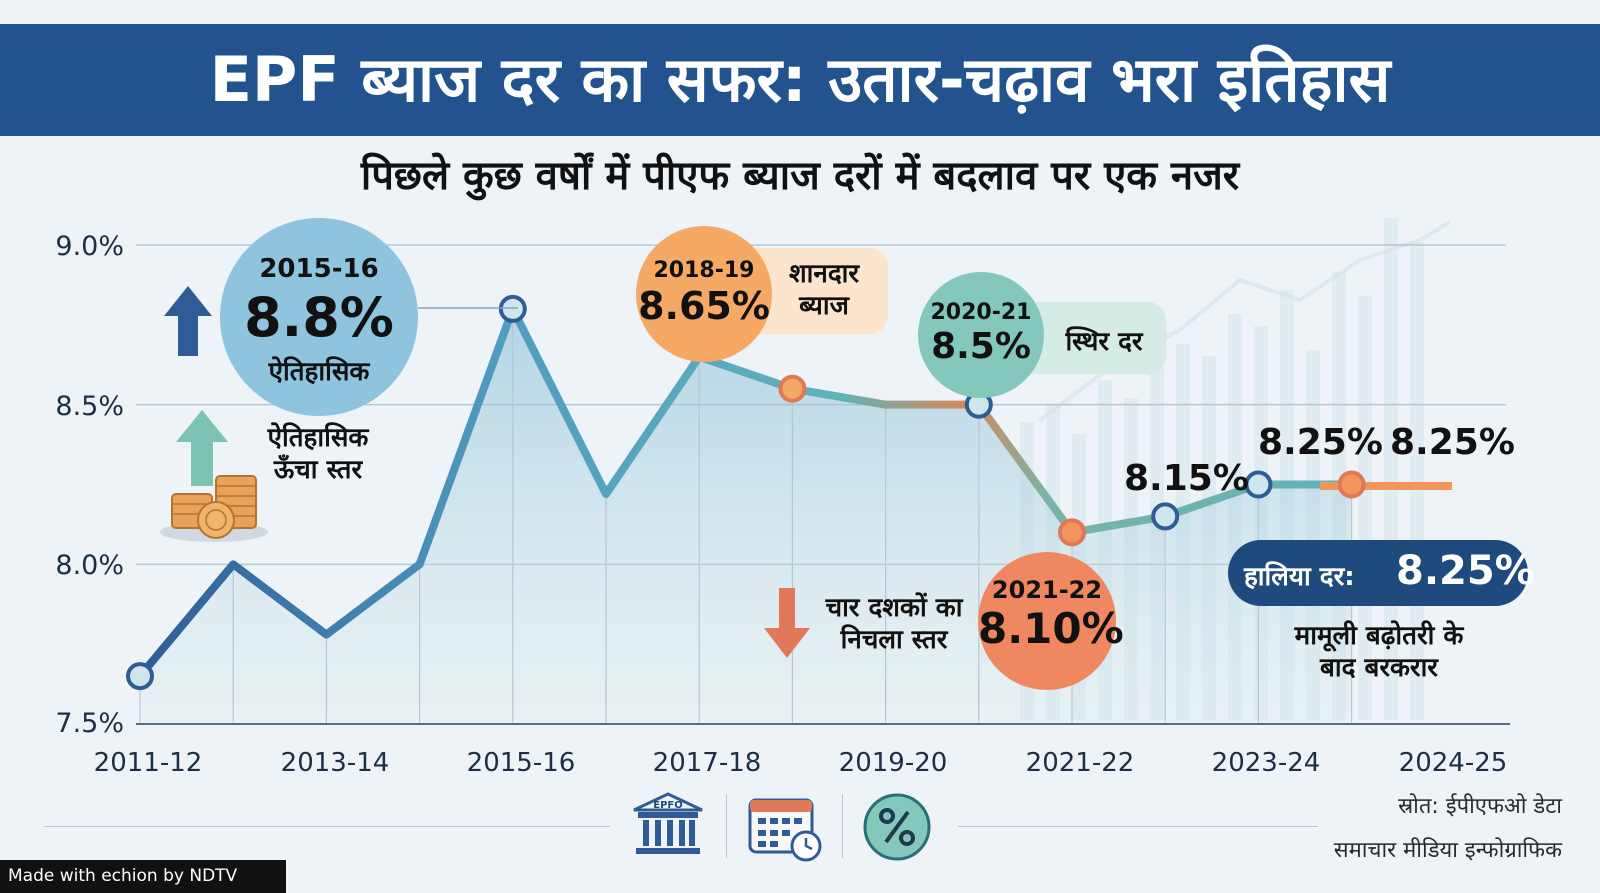 The image size is (1600, 893). I want to click on callout-2020-21: 2020-21 8.5%, so click(981, 335).